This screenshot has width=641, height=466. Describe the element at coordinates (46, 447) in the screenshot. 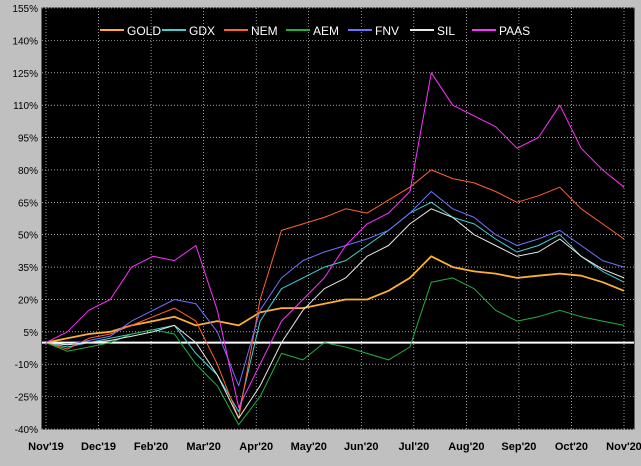

I see `x-tick-label: Nov'19` at that location.